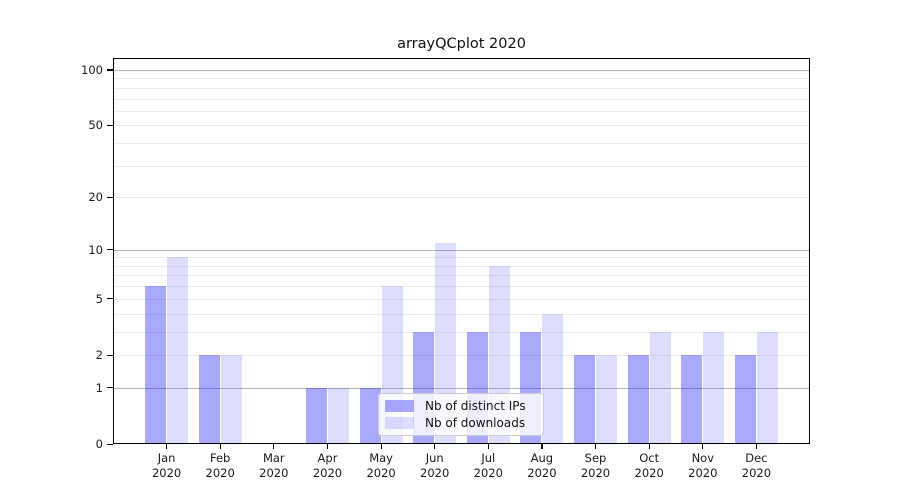 This screenshot has width=900, height=500. What do you see at coordinates (584, 399) in the screenshot?
I see `bar-sep-distinct-ips` at bounding box center [584, 399].